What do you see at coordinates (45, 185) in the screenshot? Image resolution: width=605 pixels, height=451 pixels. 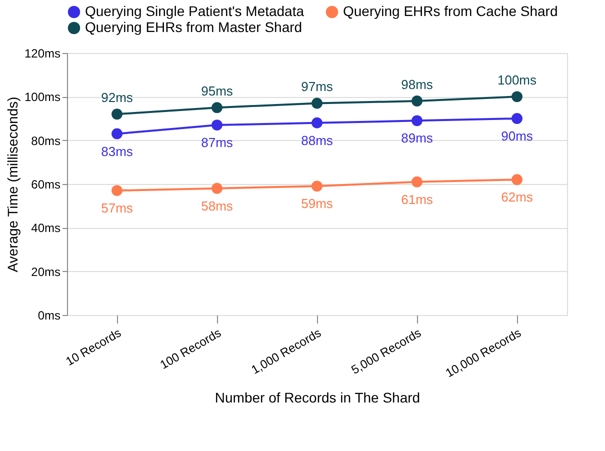 I see `y-tick-label: 60ms` at bounding box center [45, 185].